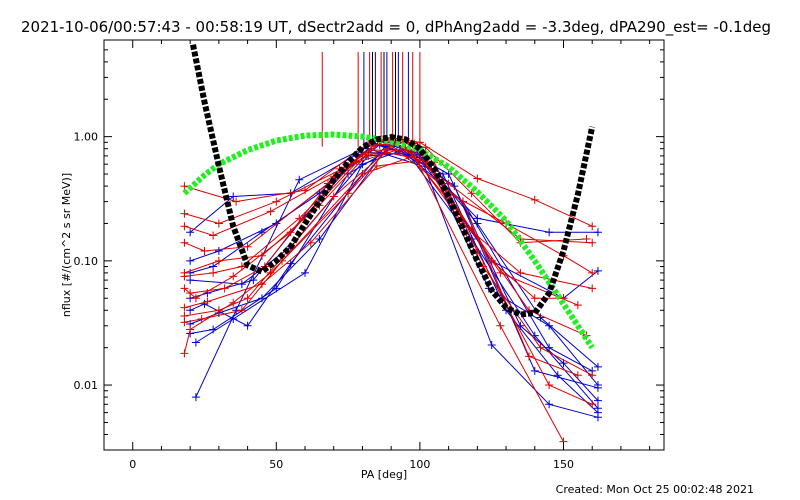 The width and height of the screenshot is (800, 500). I want to click on x-tick-label: 150, so click(563, 464).